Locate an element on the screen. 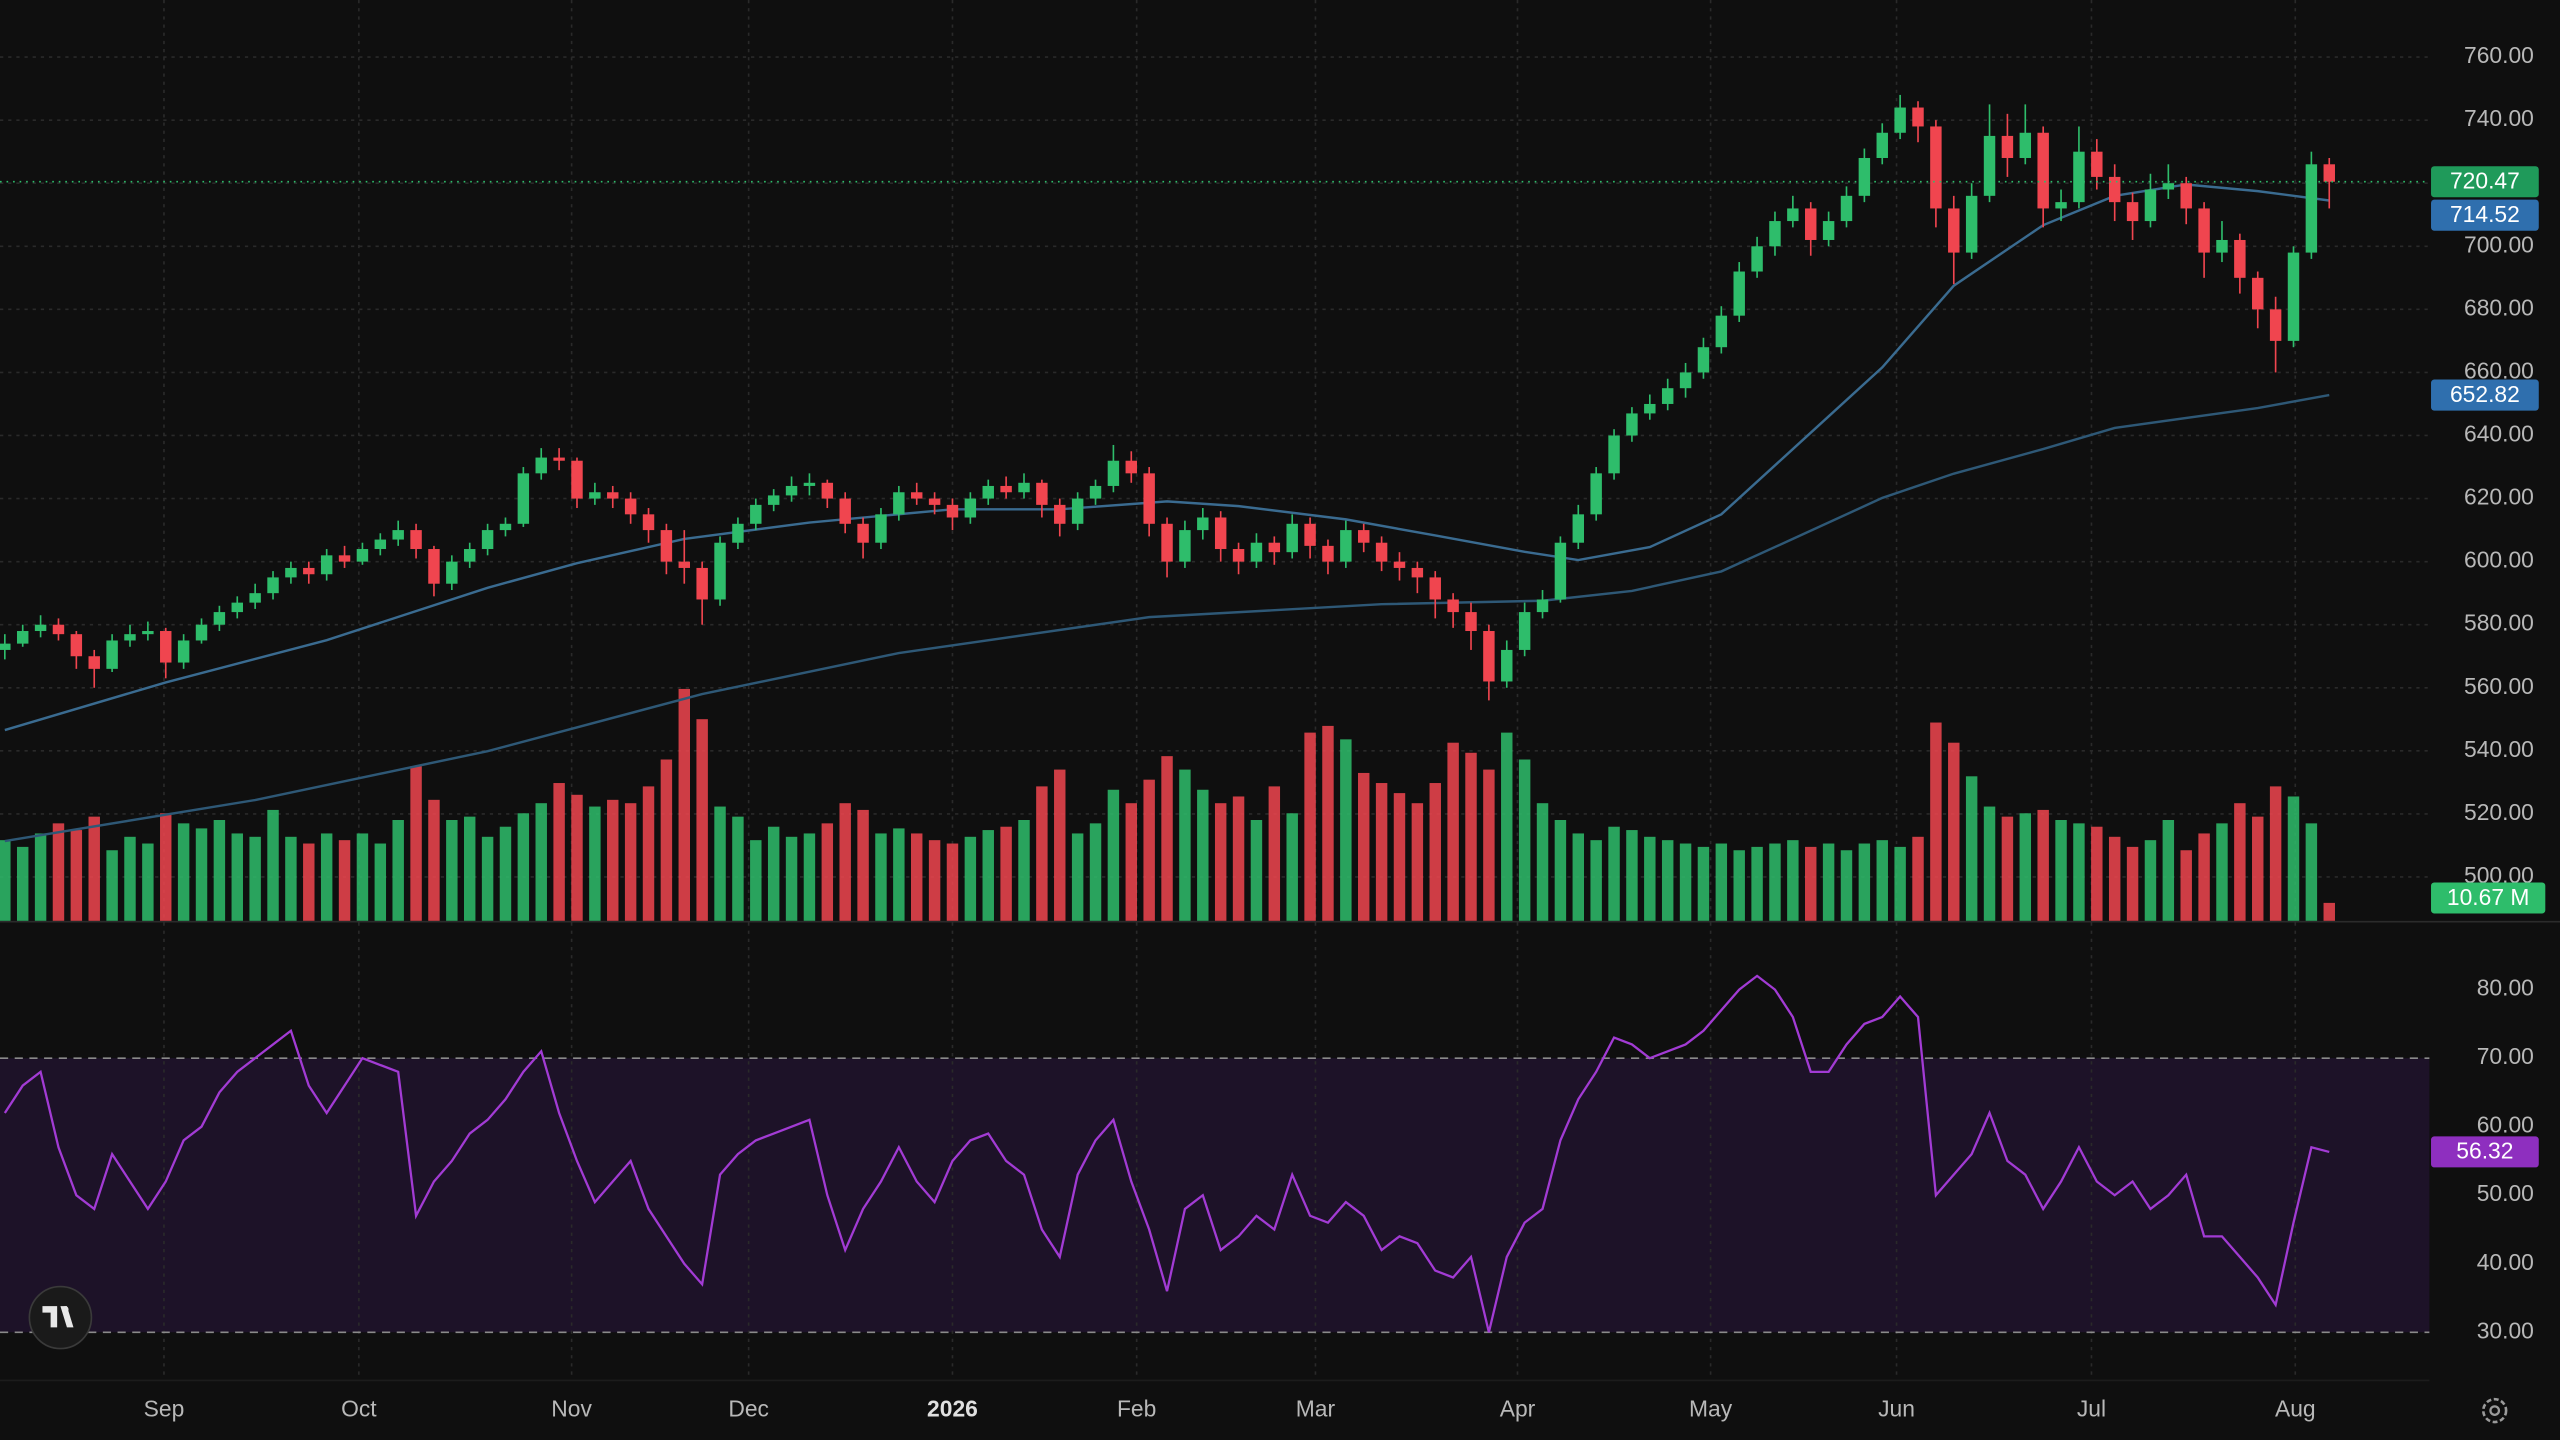  x-tick-label: Dec is located at coordinates (748, 1409).